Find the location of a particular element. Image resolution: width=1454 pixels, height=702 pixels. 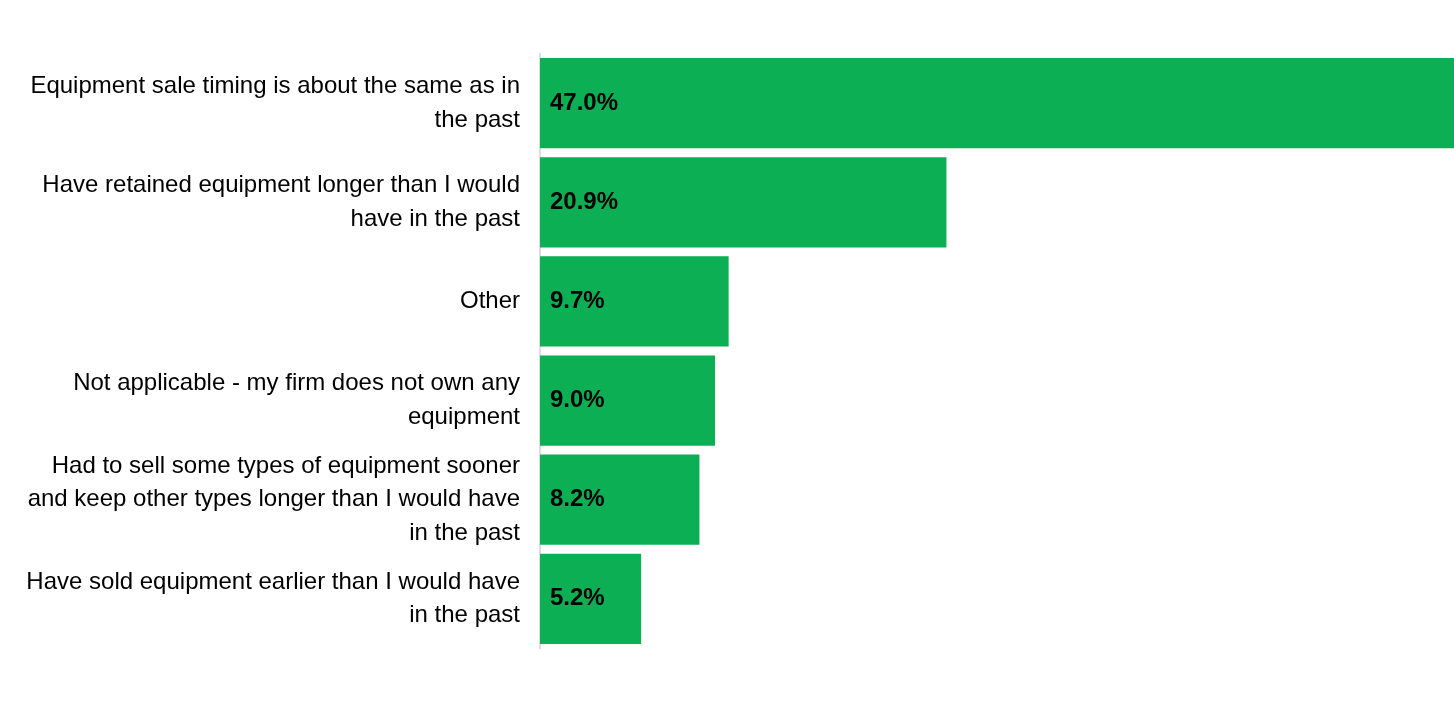

y-tick-label: Not applicable - my firm does not own any equipment is located at coordinates (297, 398).